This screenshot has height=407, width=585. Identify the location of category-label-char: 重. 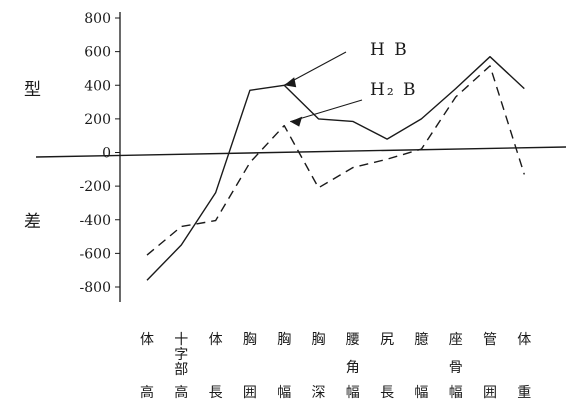
(524, 393).